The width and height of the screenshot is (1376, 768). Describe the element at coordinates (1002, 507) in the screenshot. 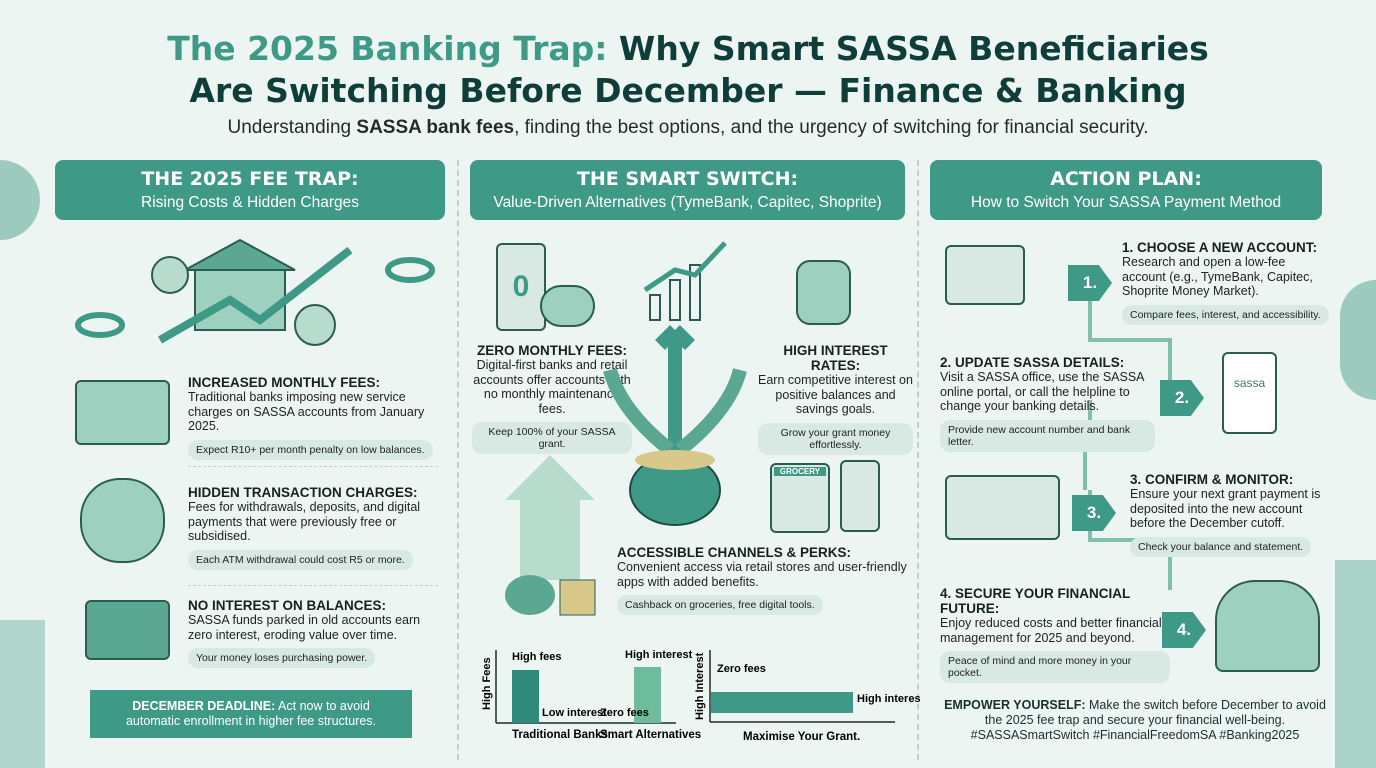

I see `calendar-card-icon` at that location.